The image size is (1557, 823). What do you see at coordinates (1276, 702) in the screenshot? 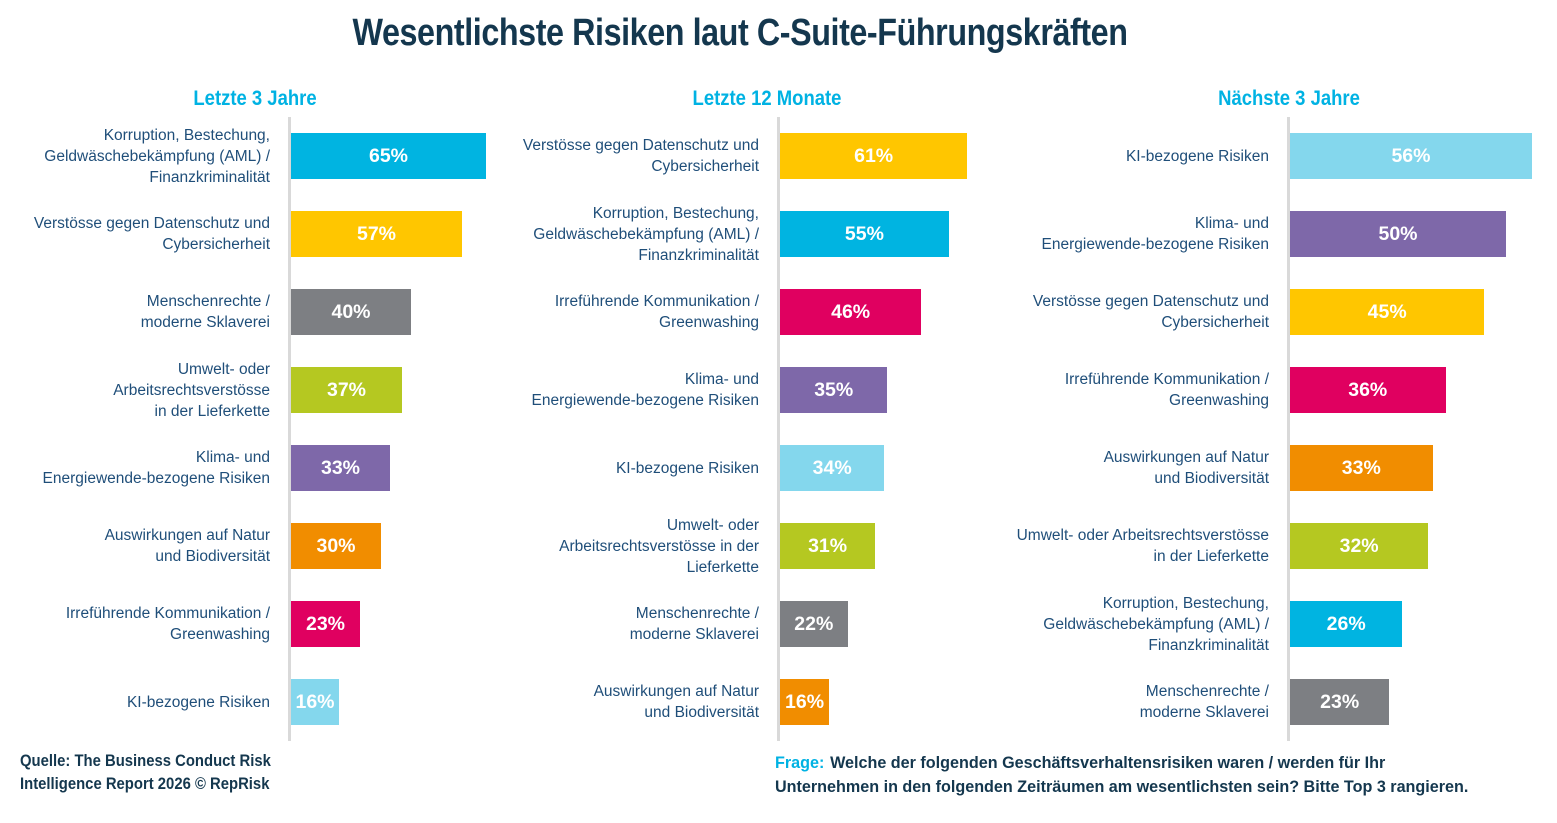
I see `bar-row: Menschenrechte / moderne Sklaverei 23%` at bounding box center [1276, 702].